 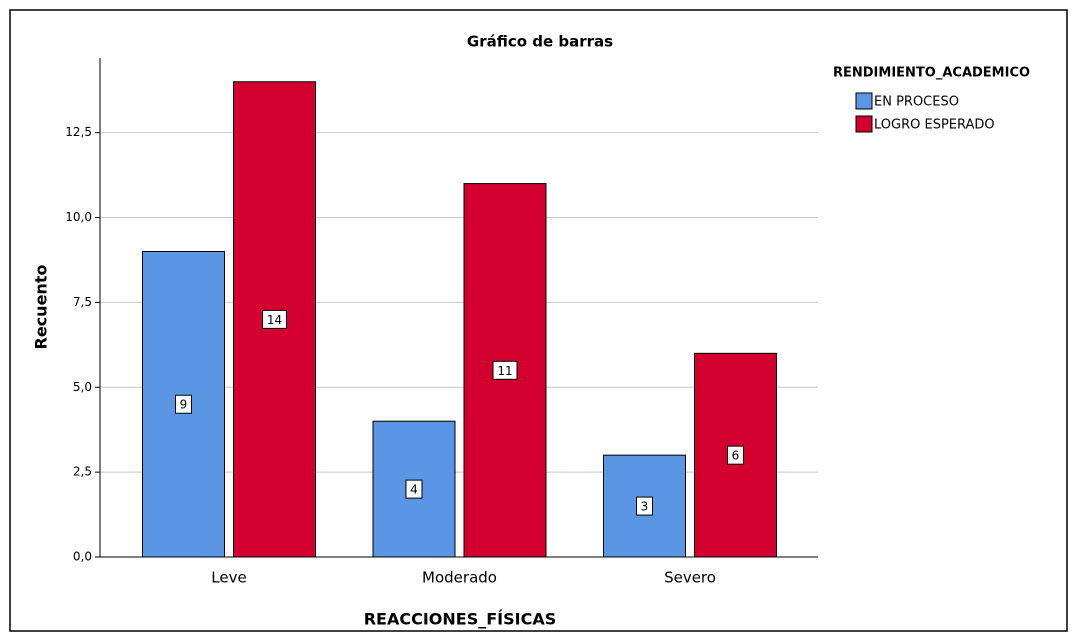 I want to click on legend-label: LOGRO ESPERADO, so click(x=934, y=125).